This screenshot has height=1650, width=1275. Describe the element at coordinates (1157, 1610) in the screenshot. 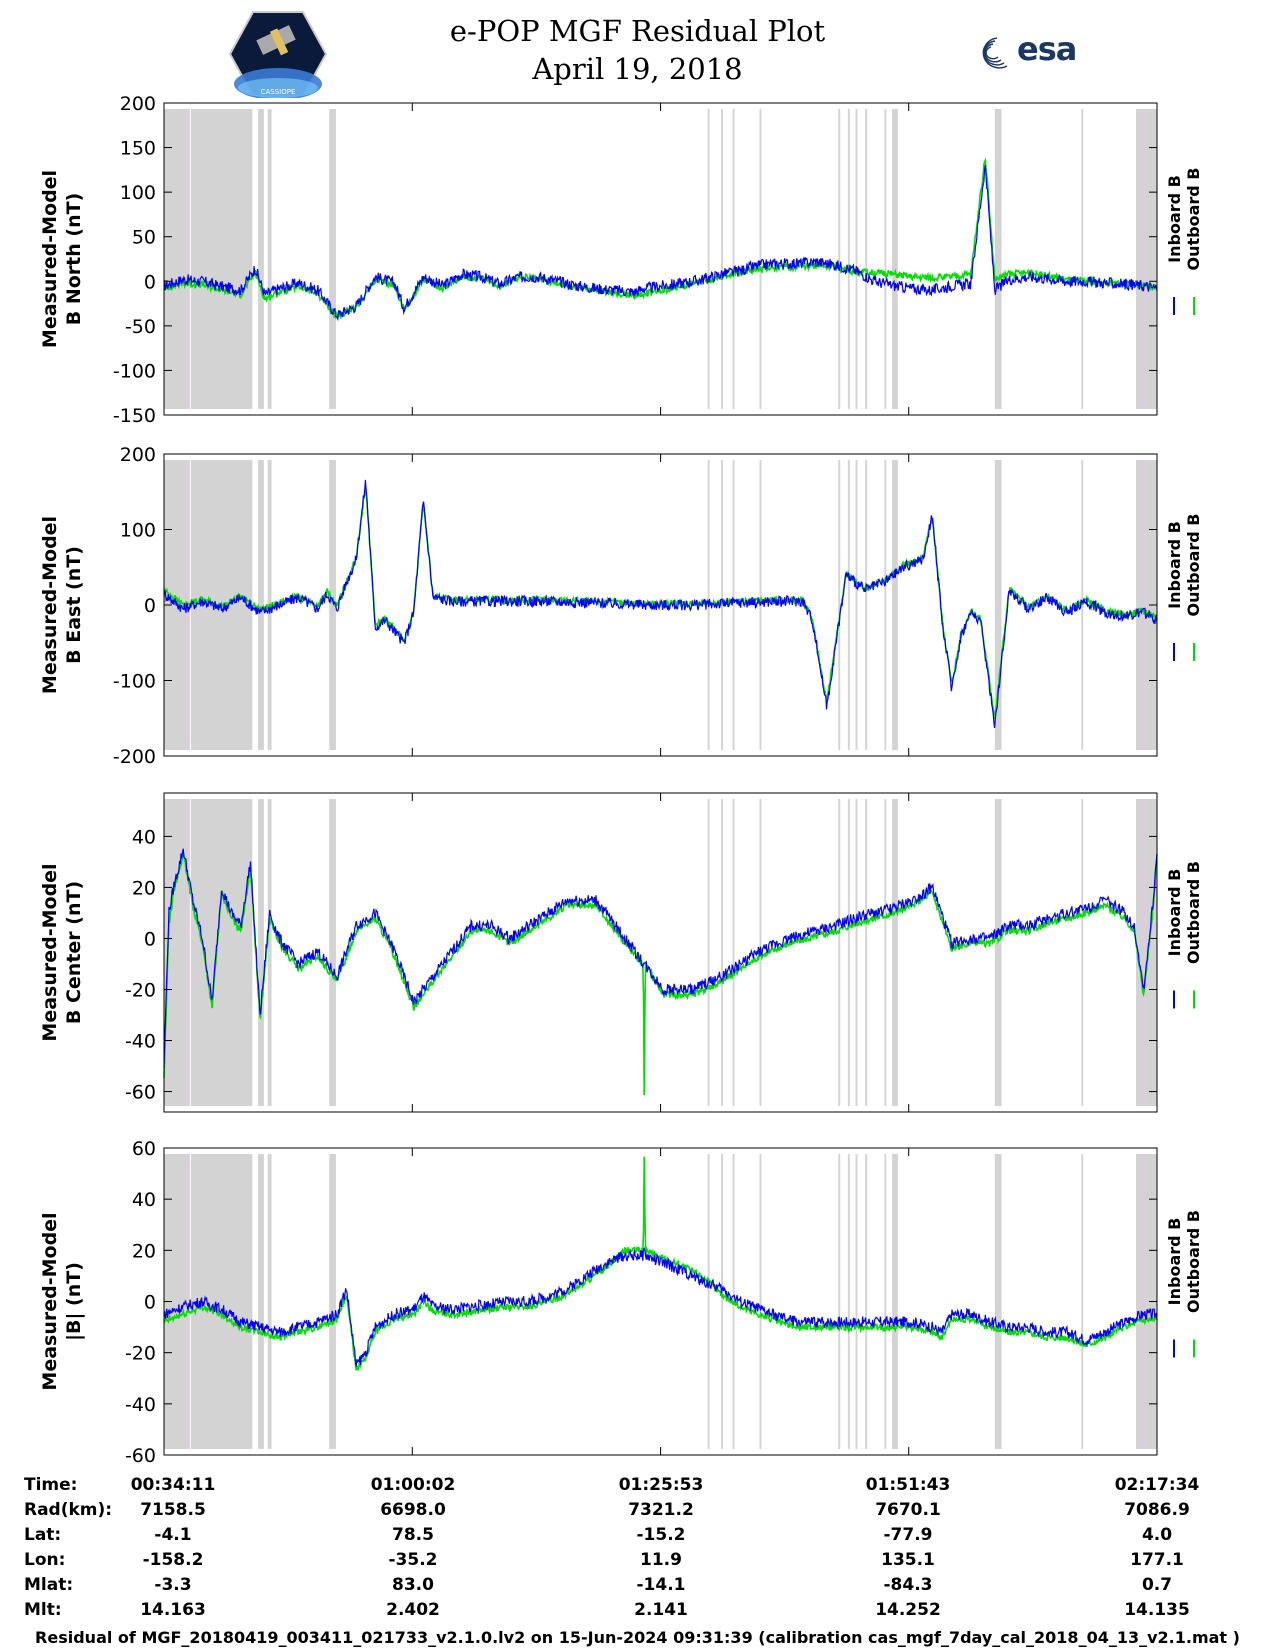

I see `info-cell: 14.135` at that location.